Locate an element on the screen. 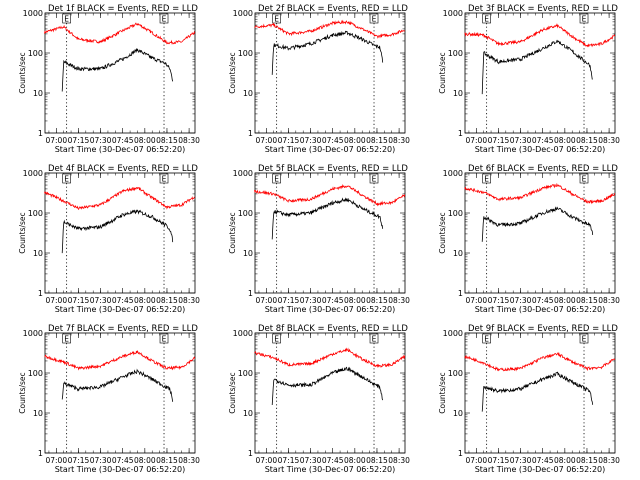 This screenshot has width=640, height=480. panel-title: Det 2f BLACK = Events, RED = LLD is located at coordinates (333, 9).